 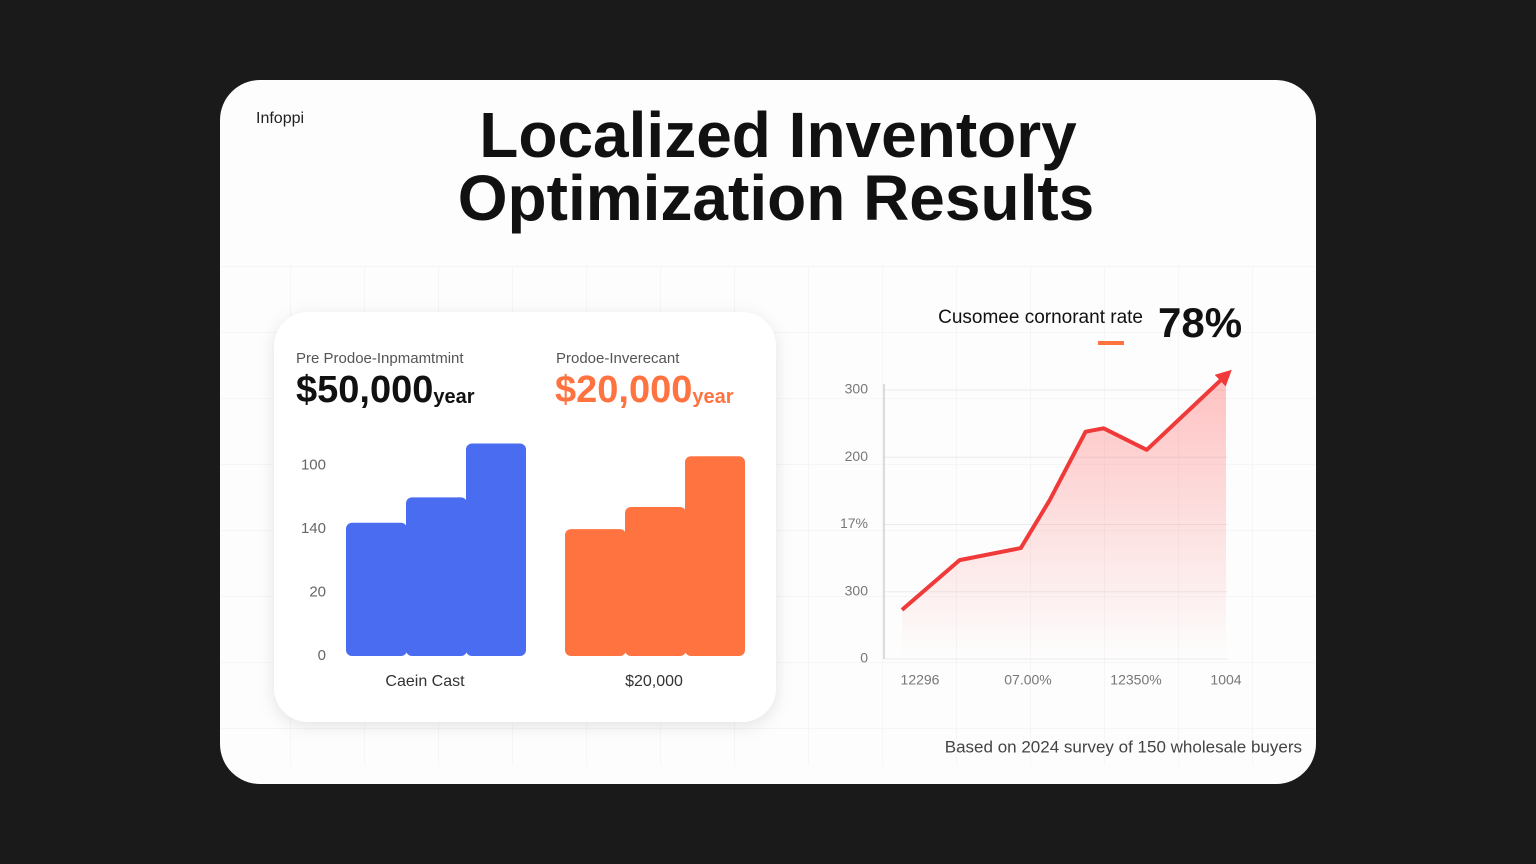 What do you see at coordinates (857, 456) in the screenshot?
I see `y-tick-label: 200` at bounding box center [857, 456].